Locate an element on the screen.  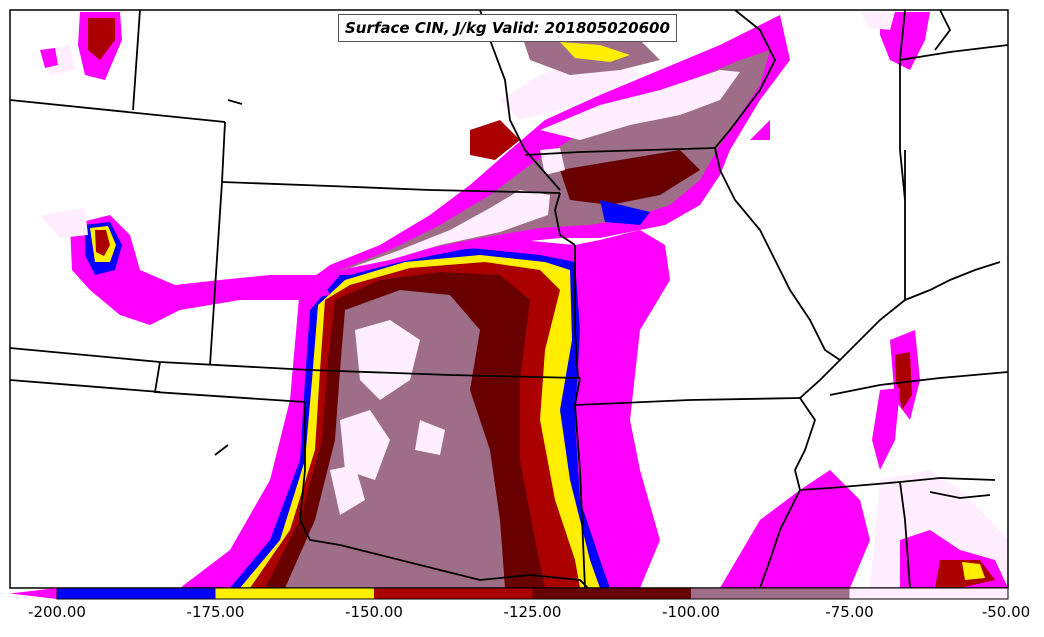
map-title: Surface CIN, J/kg Valid: 201805020600 is located at coordinates (507, 28).